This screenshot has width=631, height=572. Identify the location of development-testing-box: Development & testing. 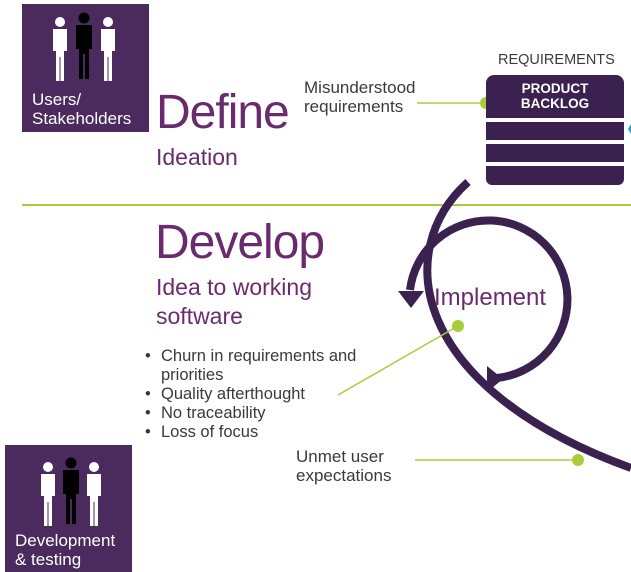
(68, 508).